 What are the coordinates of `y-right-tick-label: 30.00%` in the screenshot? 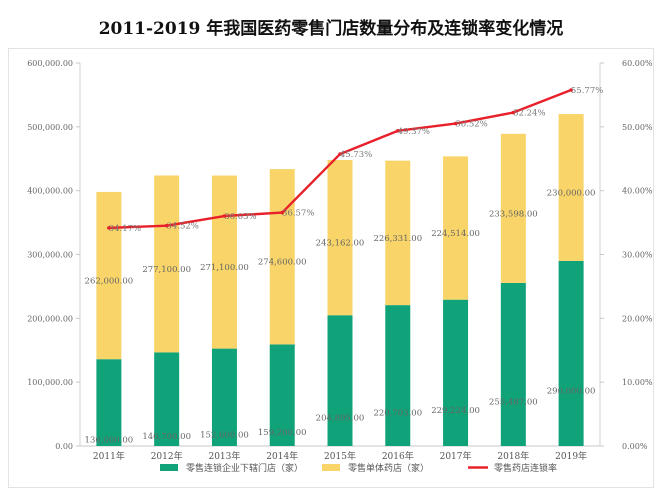 It's located at (637, 255).